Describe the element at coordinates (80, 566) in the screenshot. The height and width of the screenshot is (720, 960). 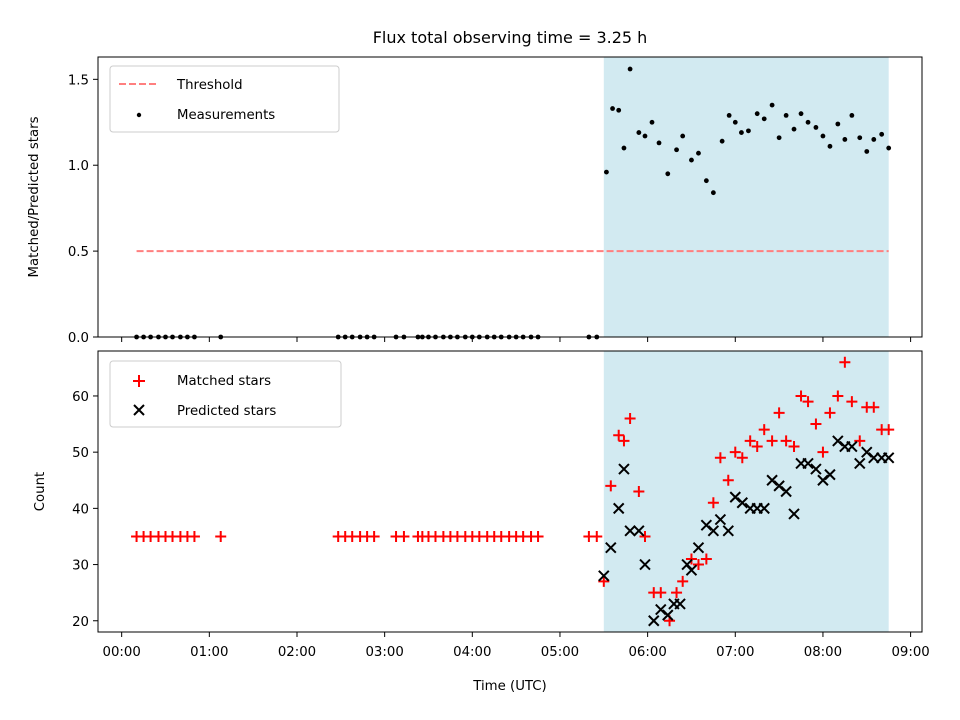
I see `bottom-y-tick-label: 30` at that location.